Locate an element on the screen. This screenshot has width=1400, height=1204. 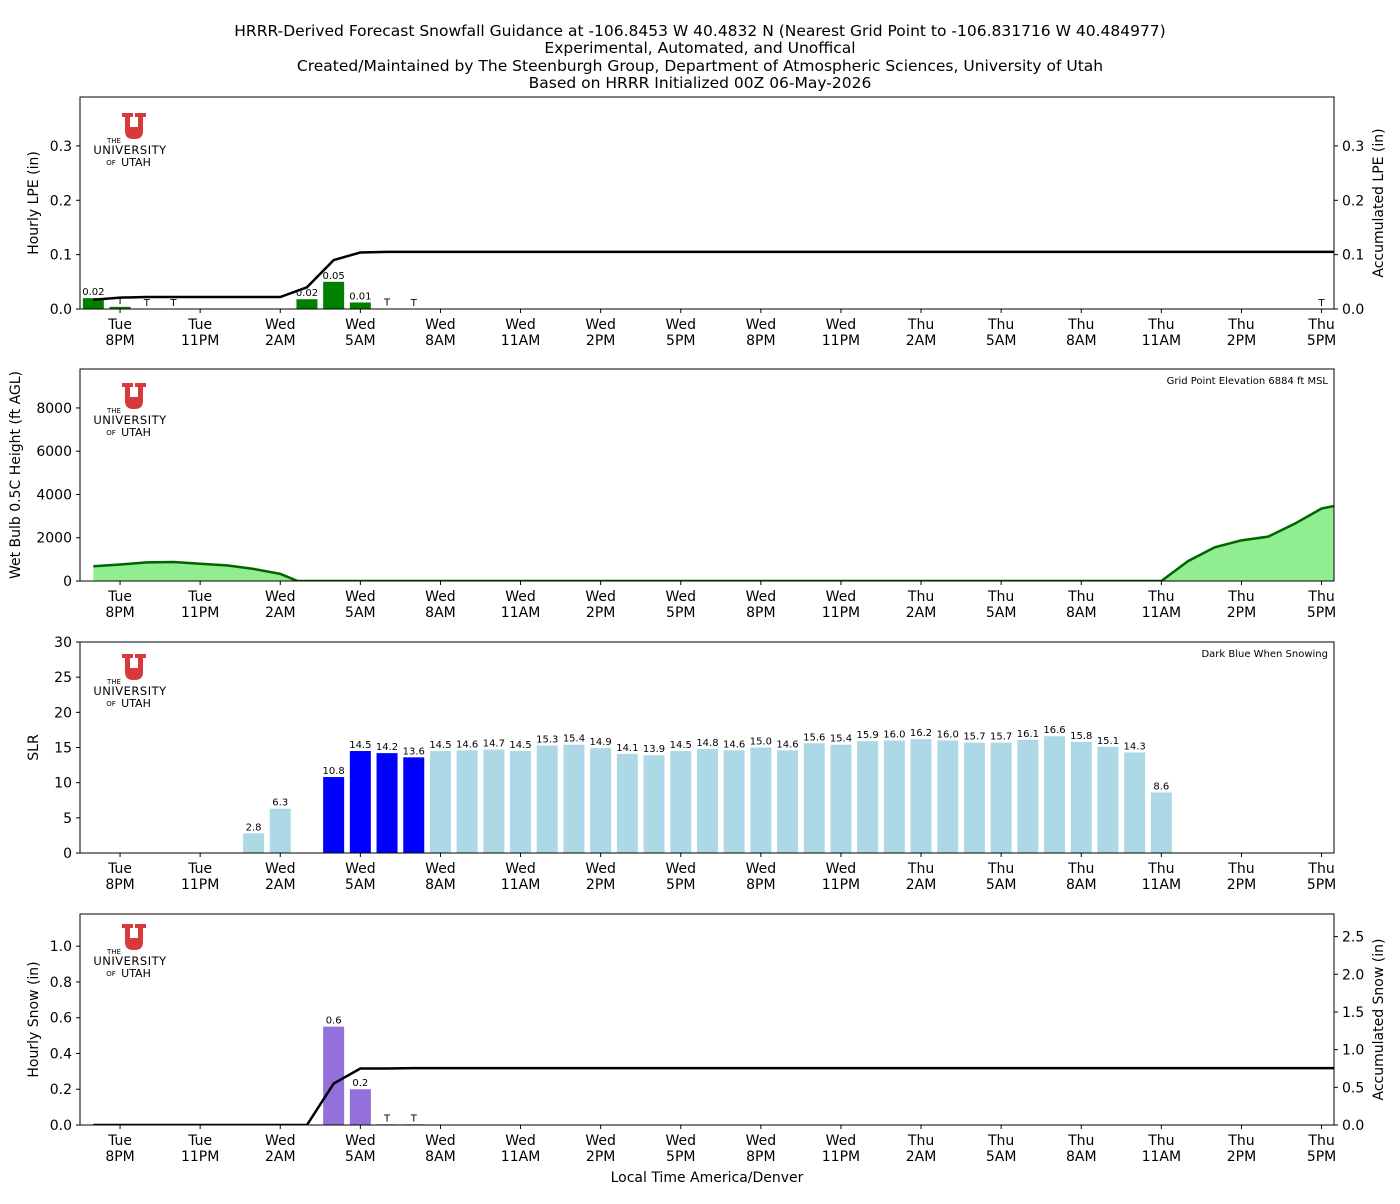
y-tick-label: 0.4 is located at coordinates (61, 1054).